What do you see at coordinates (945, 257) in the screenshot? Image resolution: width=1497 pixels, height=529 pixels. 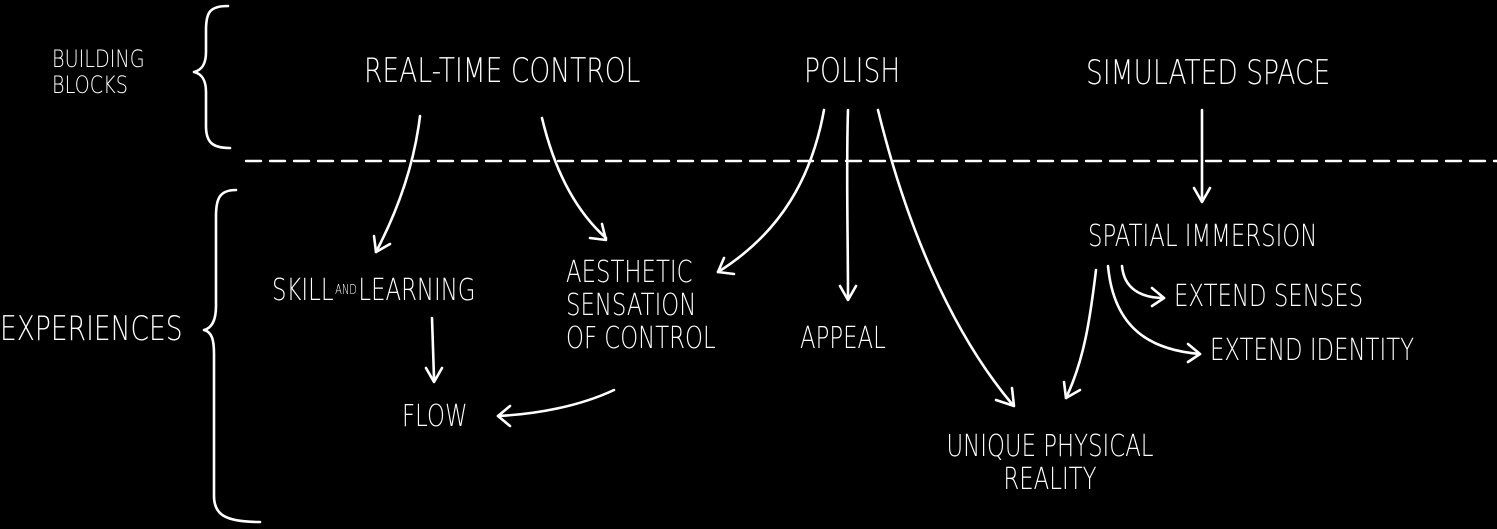 I see `arrow-polish-to-unique` at bounding box center [945, 257].